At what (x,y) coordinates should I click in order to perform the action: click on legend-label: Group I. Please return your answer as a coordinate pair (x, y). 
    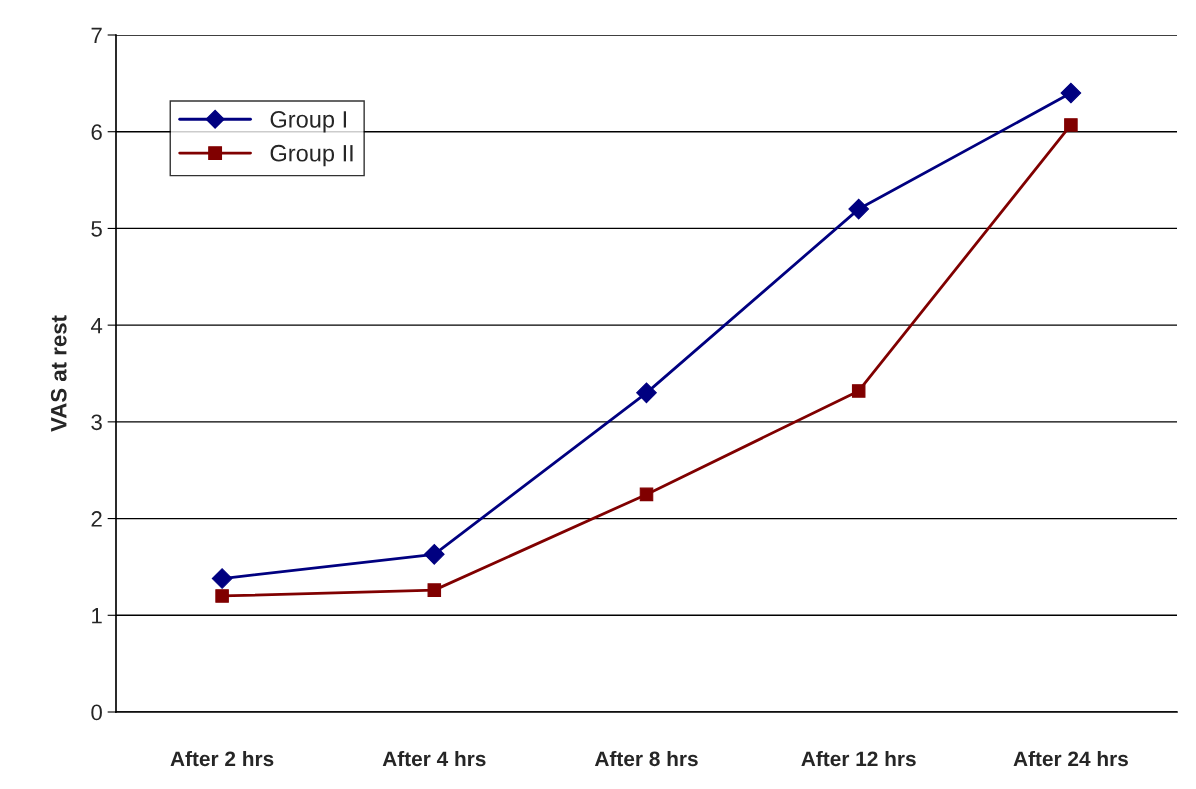
    Looking at the image, I should click on (308, 122).